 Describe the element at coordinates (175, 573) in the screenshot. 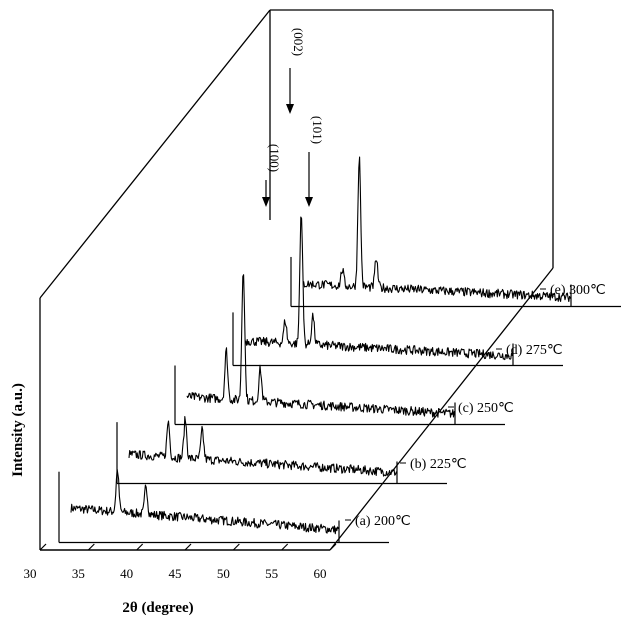

I see `x-tick-label: 45` at that location.